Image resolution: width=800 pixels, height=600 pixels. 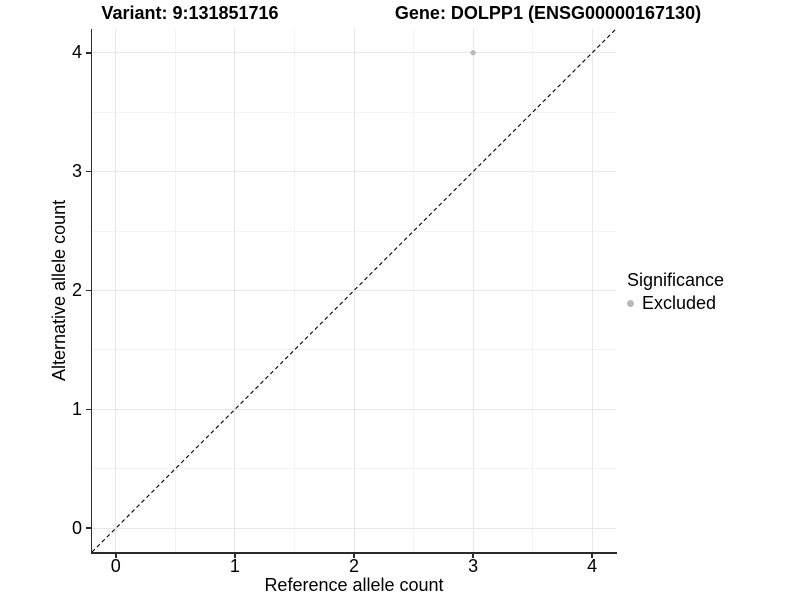 I want to click on legend-title: Significance, so click(x=676, y=280).